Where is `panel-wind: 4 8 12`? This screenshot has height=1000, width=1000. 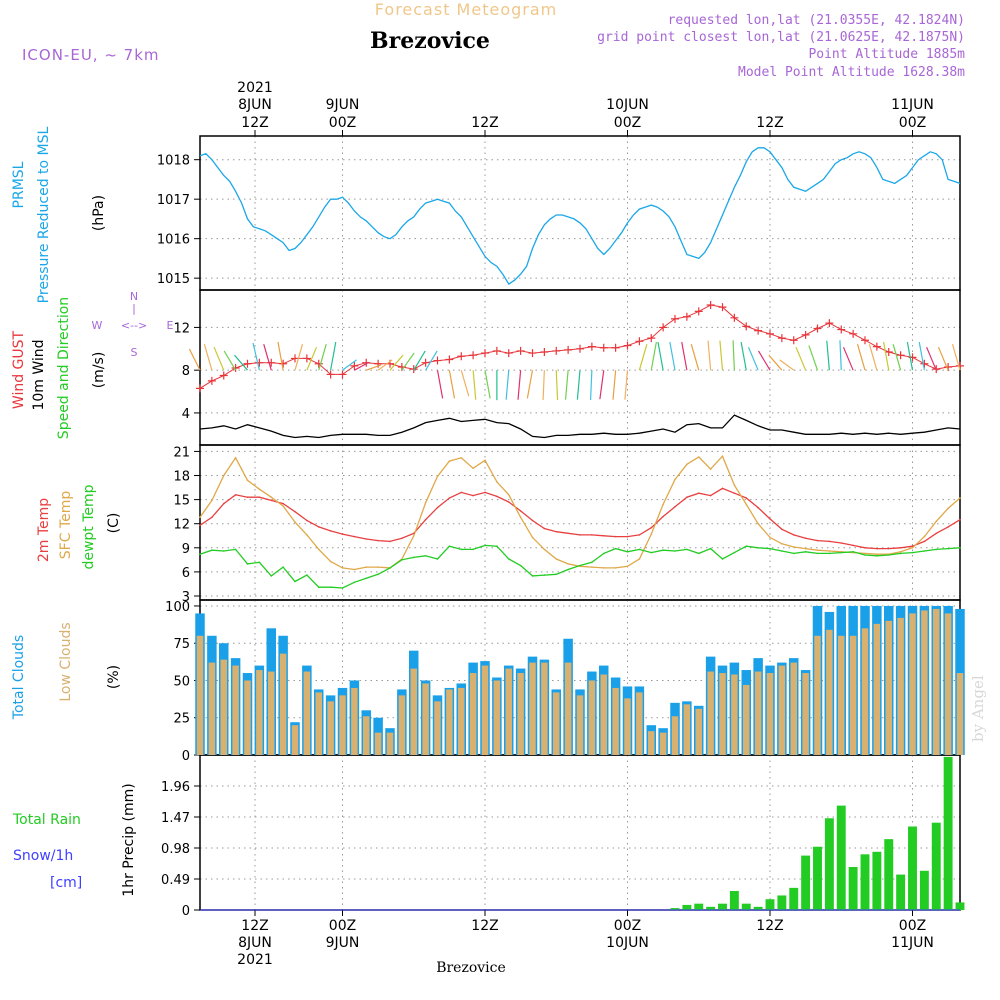 panel-wind: 4 8 12 is located at coordinates (567, 367).